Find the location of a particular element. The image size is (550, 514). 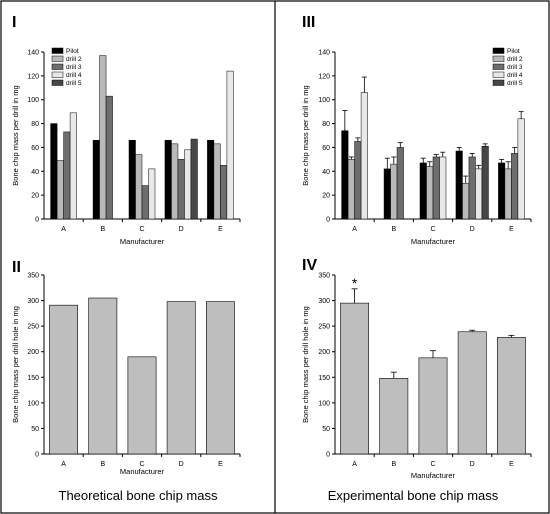

significance-annotation: * is located at coordinates (355, 283).